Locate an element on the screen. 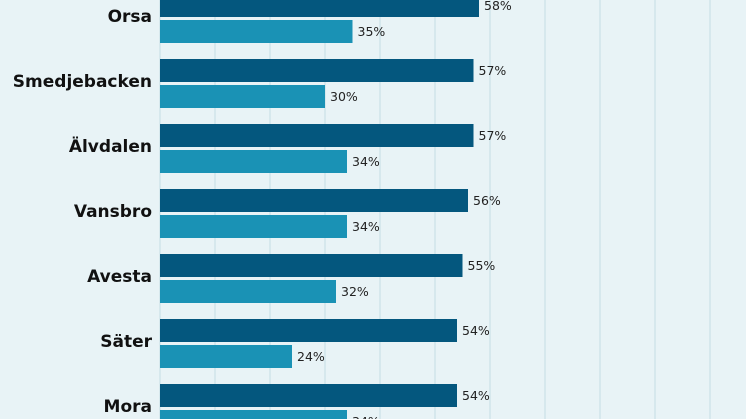 The height and width of the screenshot is (419, 746). value-label-orsa-series-1: 58% is located at coordinates (498, 6).